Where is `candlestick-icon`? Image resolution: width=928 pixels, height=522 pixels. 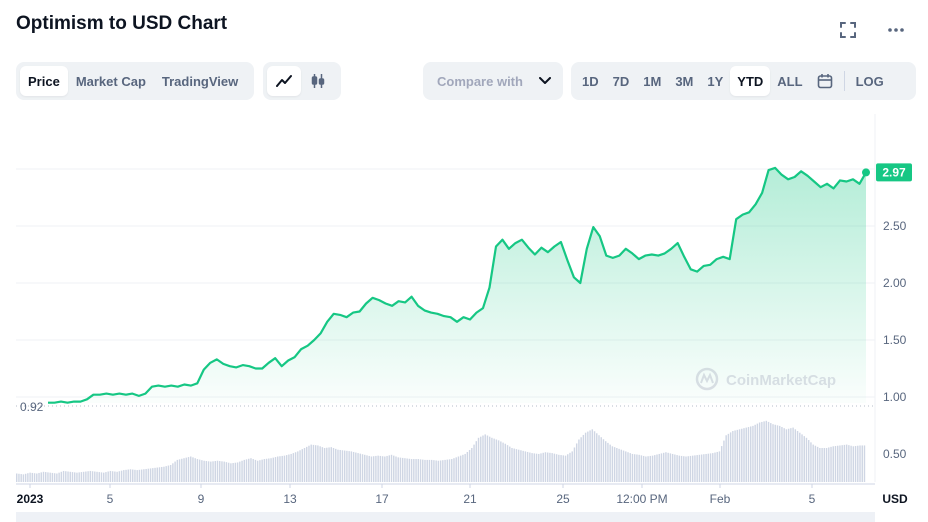
candlestick-icon is located at coordinates (318, 81).